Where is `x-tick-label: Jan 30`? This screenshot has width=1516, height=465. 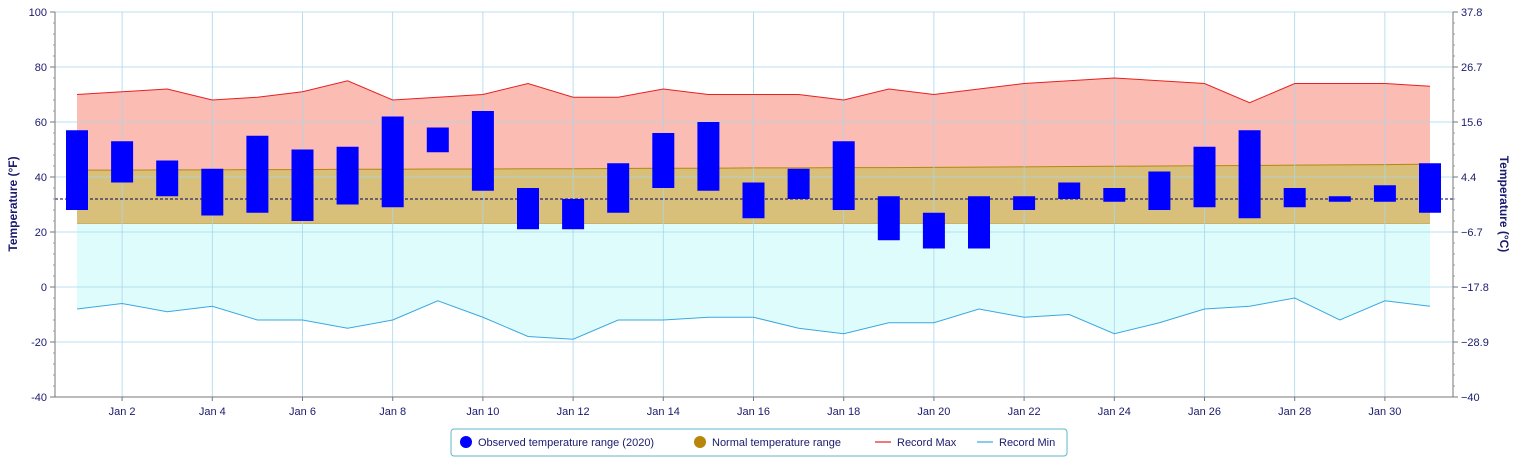 x-tick-label: Jan 30 is located at coordinates (1384, 412).